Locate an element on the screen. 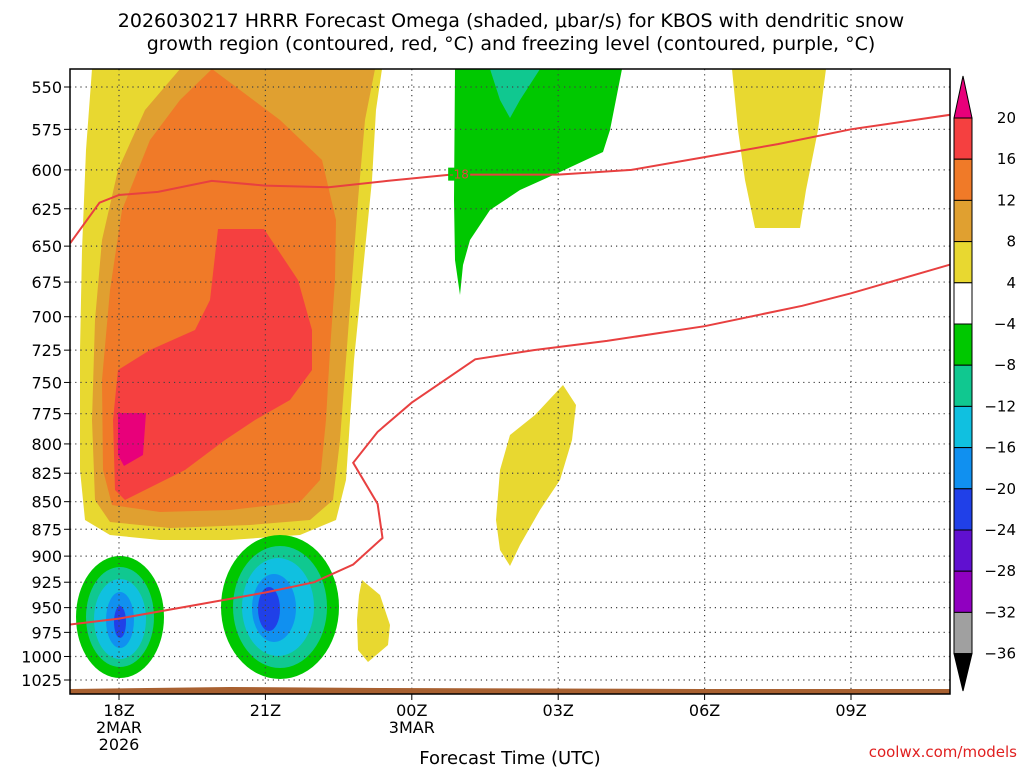 The width and height of the screenshot is (1024, 768). omega-shade-neg-18z-darkblue is located at coordinates (120, 622).